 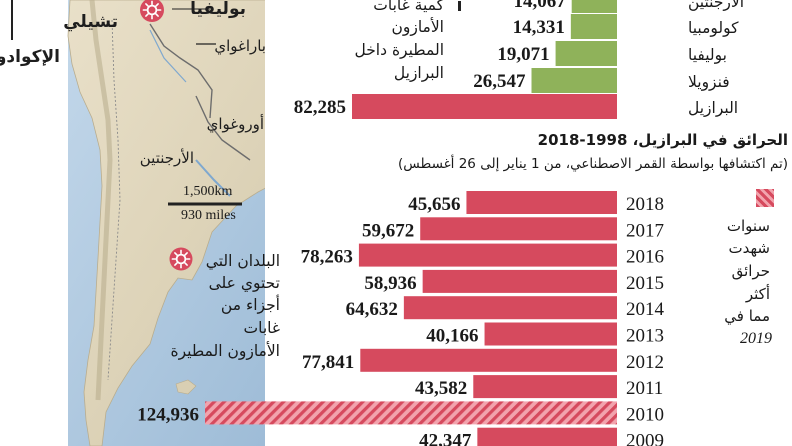 What do you see at coordinates (645, 414) in the screenshot?
I see `year-label-2010: 2010` at bounding box center [645, 414].